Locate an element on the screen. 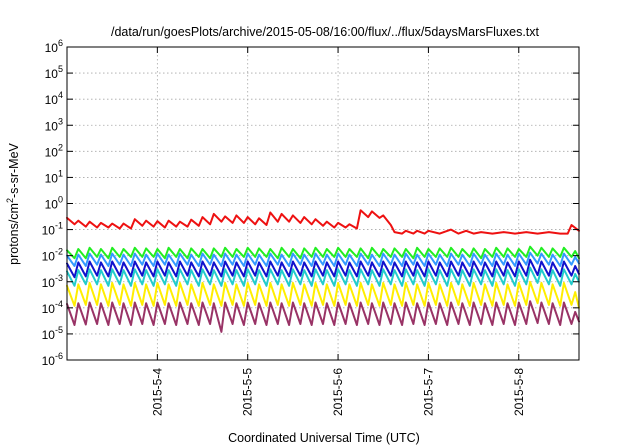 The image size is (640, 448). x-axis-label: Coordinated Universal Time (UTC) is located at coordinates (324, 438).